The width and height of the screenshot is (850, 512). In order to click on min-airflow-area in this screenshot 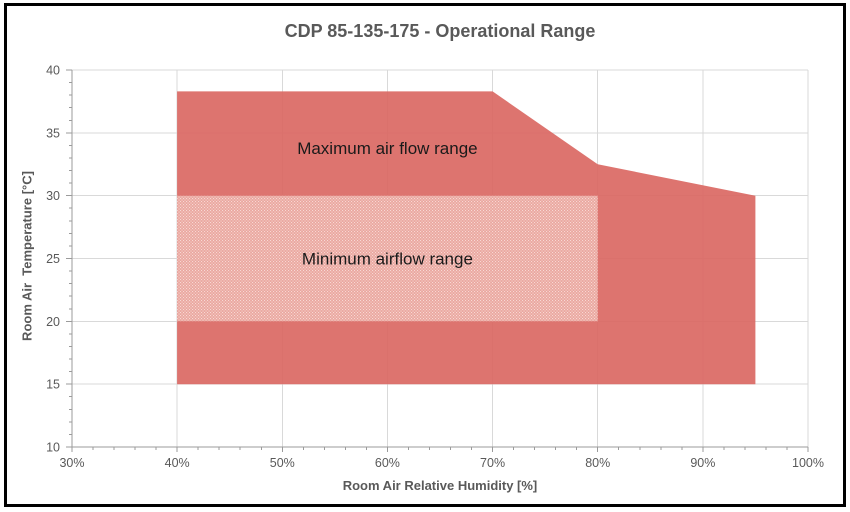, I will do `click(387, 258)`.